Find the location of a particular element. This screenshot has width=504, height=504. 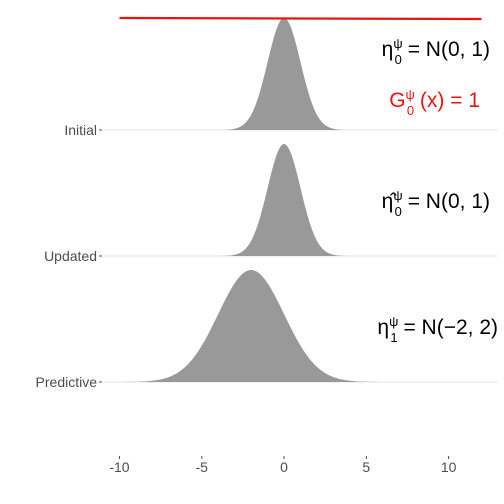

annotation-initial-g-rest: (x) = 1 is located at coordinates (447, 100).